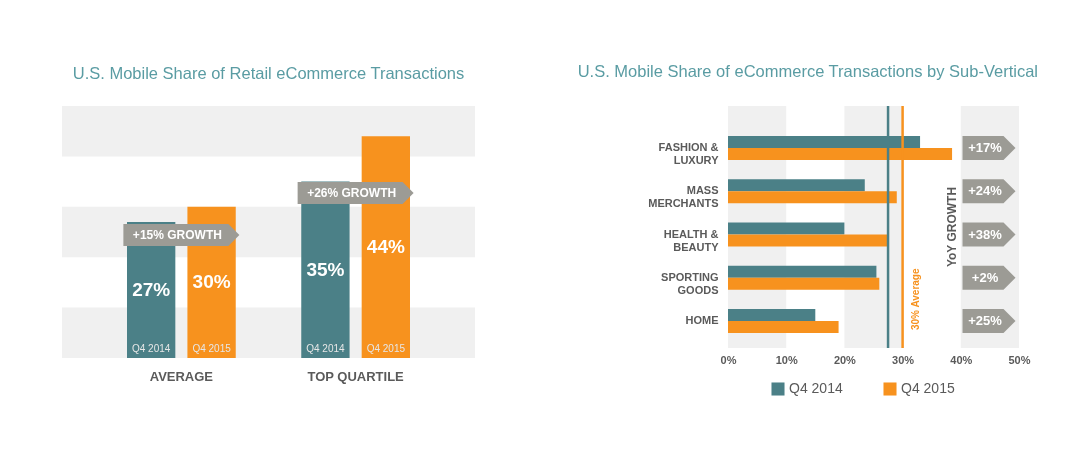 The image size is (1080, 453). I want to click on ref-line-label: 30% Average, so click(915, 299).